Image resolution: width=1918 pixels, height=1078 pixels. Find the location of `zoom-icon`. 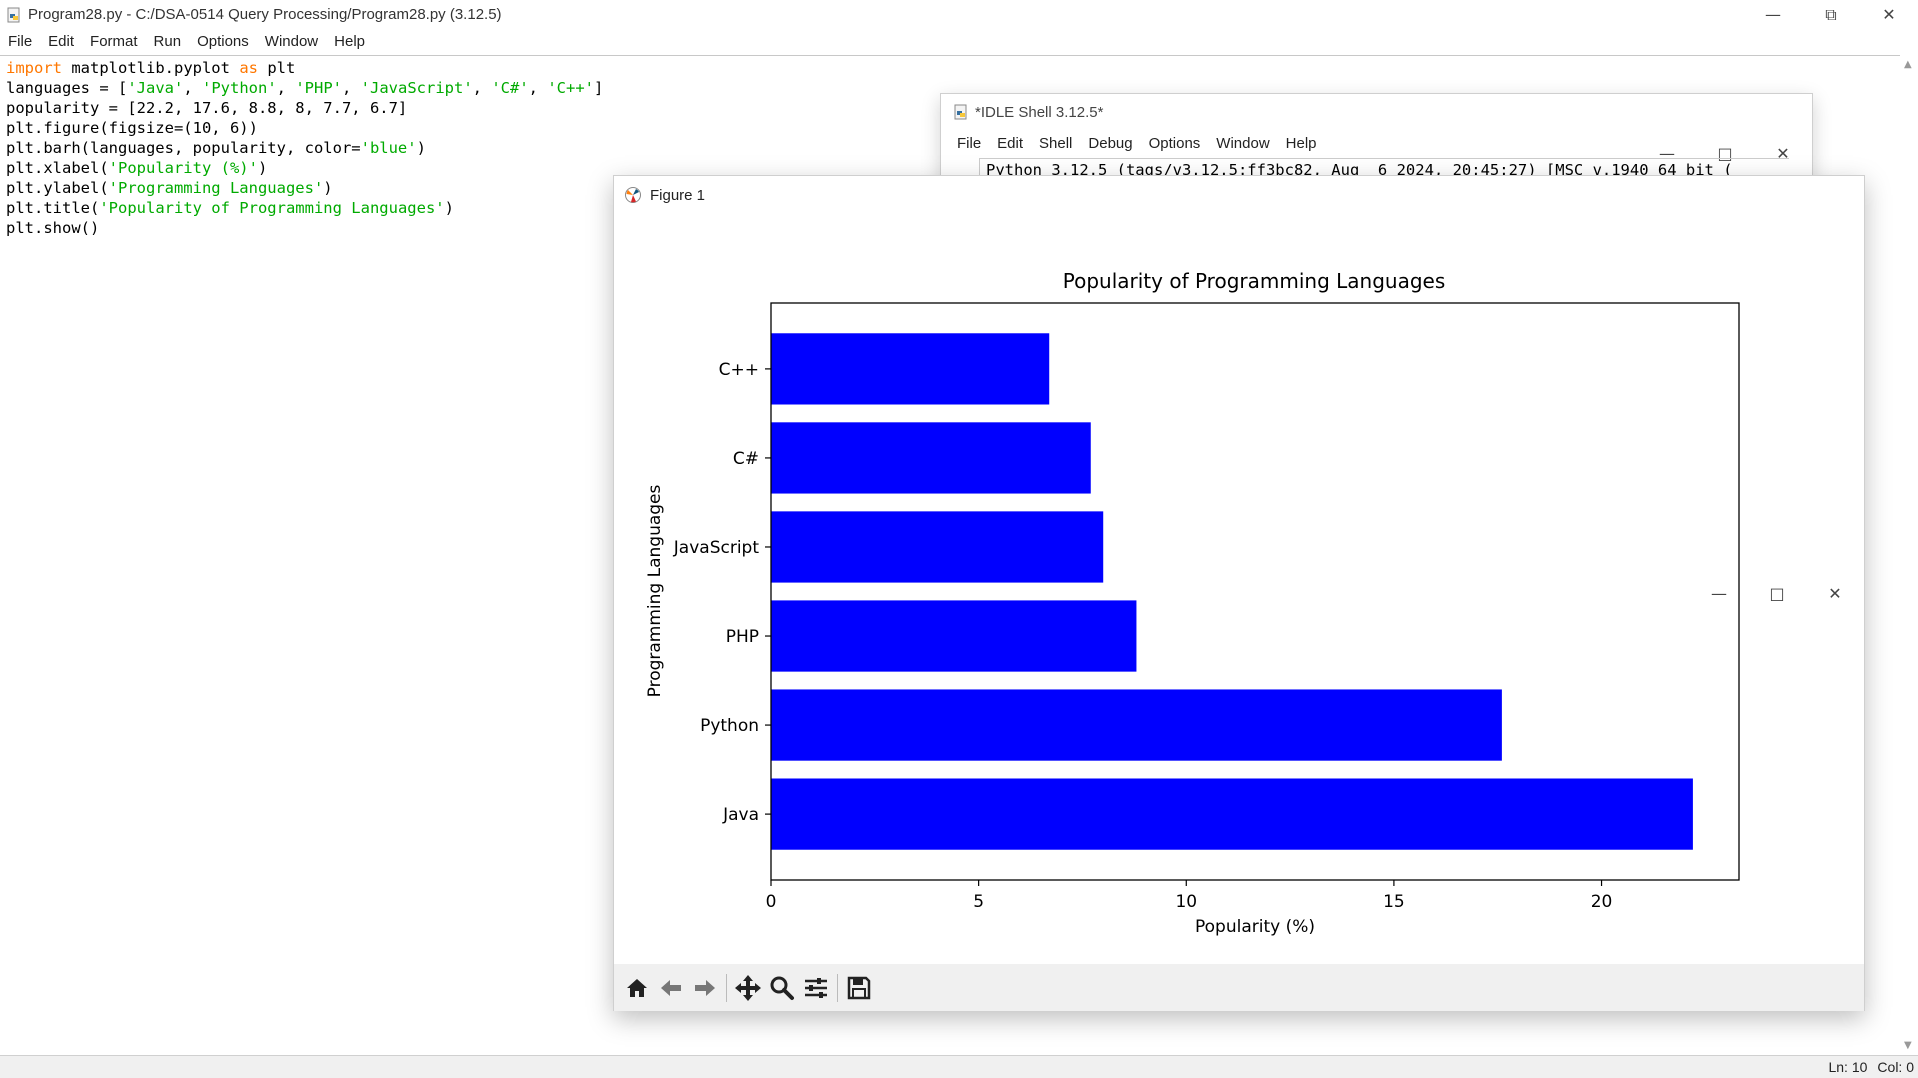

zoom-icon is located at coordinates (782, 988).